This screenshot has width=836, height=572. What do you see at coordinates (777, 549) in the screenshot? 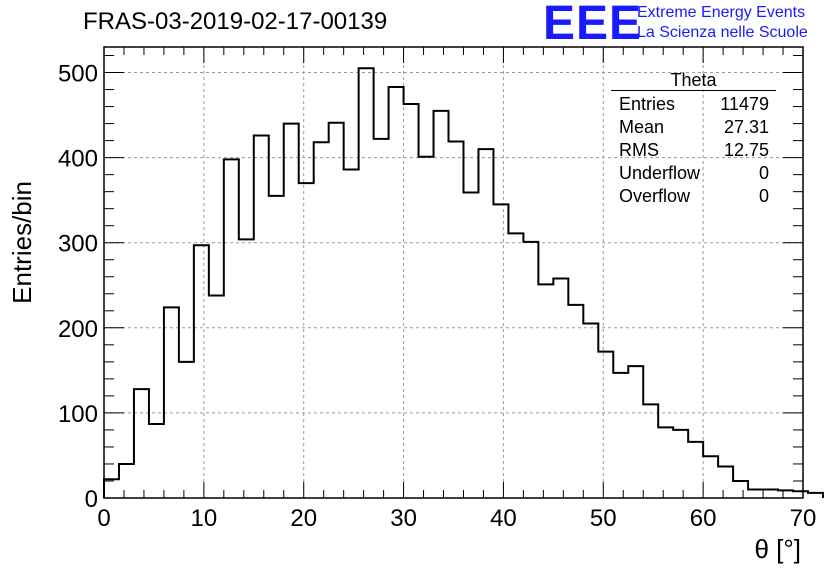
I see `x-axis-title: θ [°]` at bounding box center [777, 549].